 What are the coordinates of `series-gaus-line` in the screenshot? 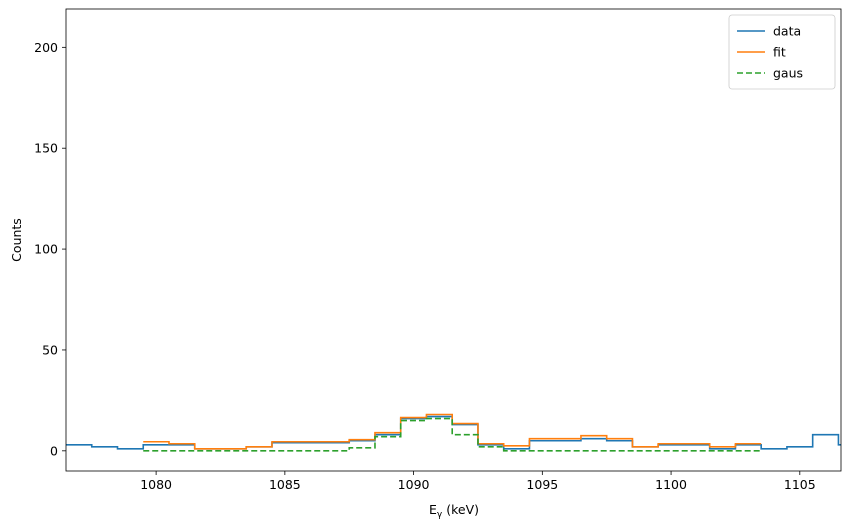 It's located at (452, 434).